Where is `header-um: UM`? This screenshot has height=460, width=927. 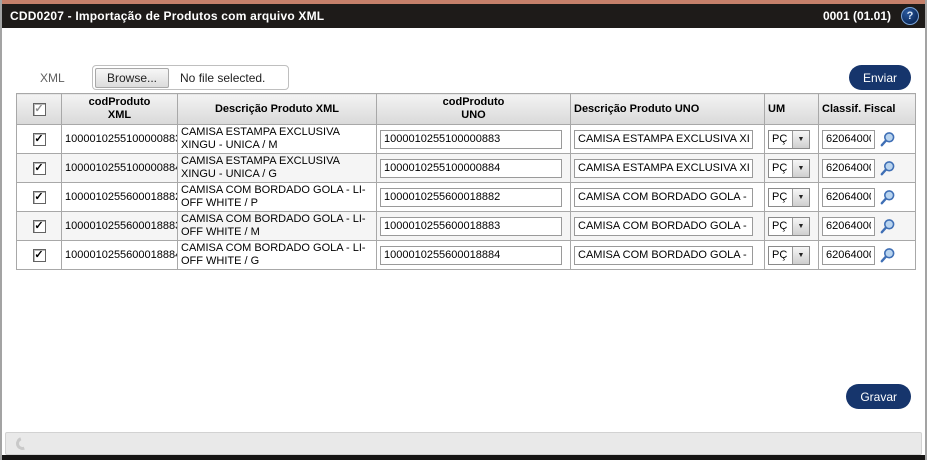 header-um: UM is located at coordinates (791, 109).